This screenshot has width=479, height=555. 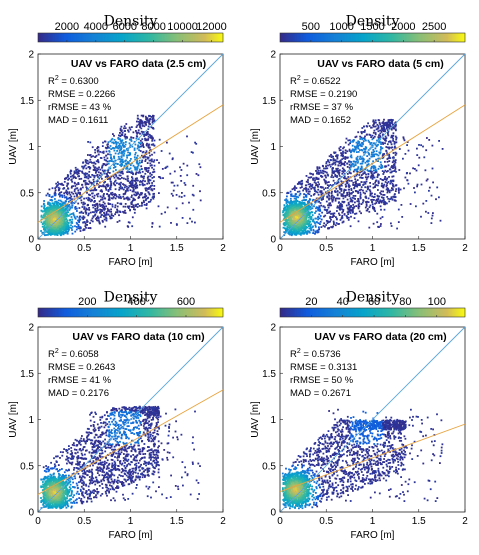 I want to click on colorbar-tick-label: 2500, so click(x=434, y=27).